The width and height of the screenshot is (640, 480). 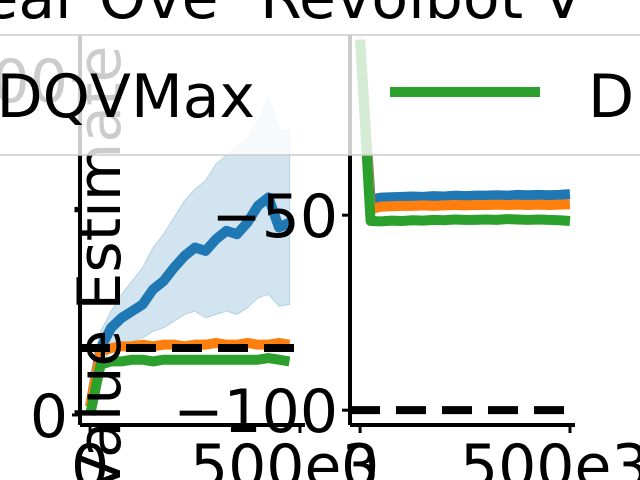 I want to click on y-tick-label: 0, so click(x=49, y=417).